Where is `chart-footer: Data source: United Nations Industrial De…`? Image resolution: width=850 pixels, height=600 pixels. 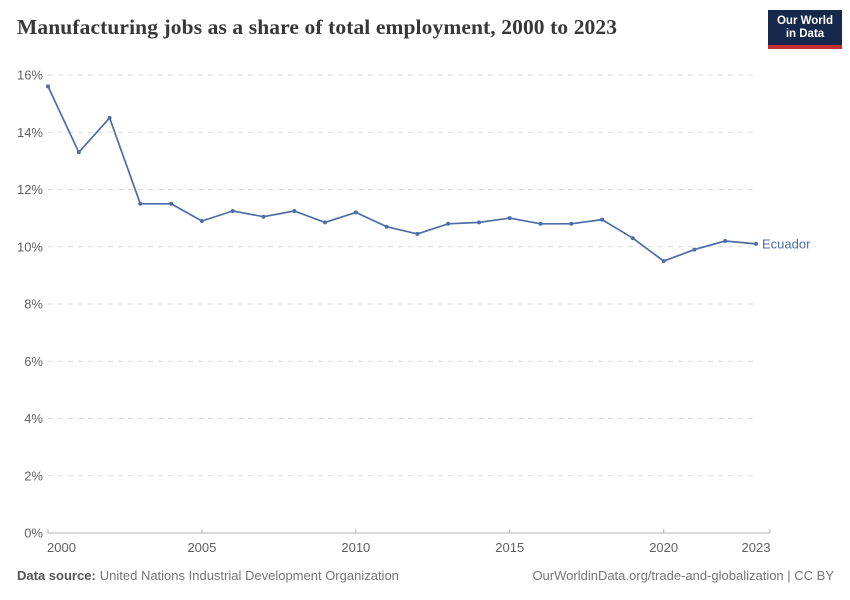
chart-footer: Data source: United Nations Industrial De… is located at coordinates (425, 575).